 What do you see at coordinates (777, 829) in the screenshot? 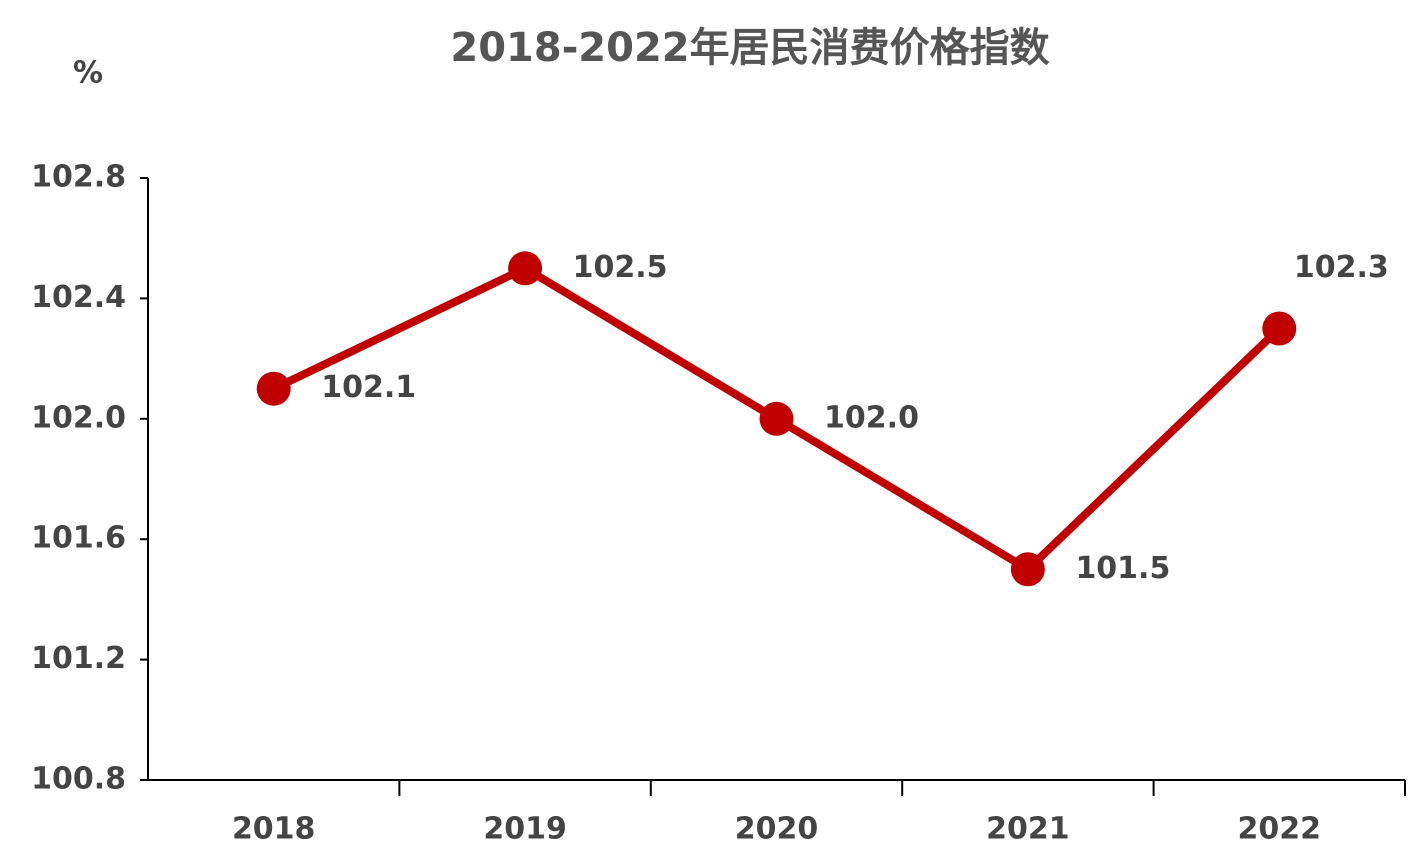
I see `x-tick-label: 2020` at bounding box center [777, 829].